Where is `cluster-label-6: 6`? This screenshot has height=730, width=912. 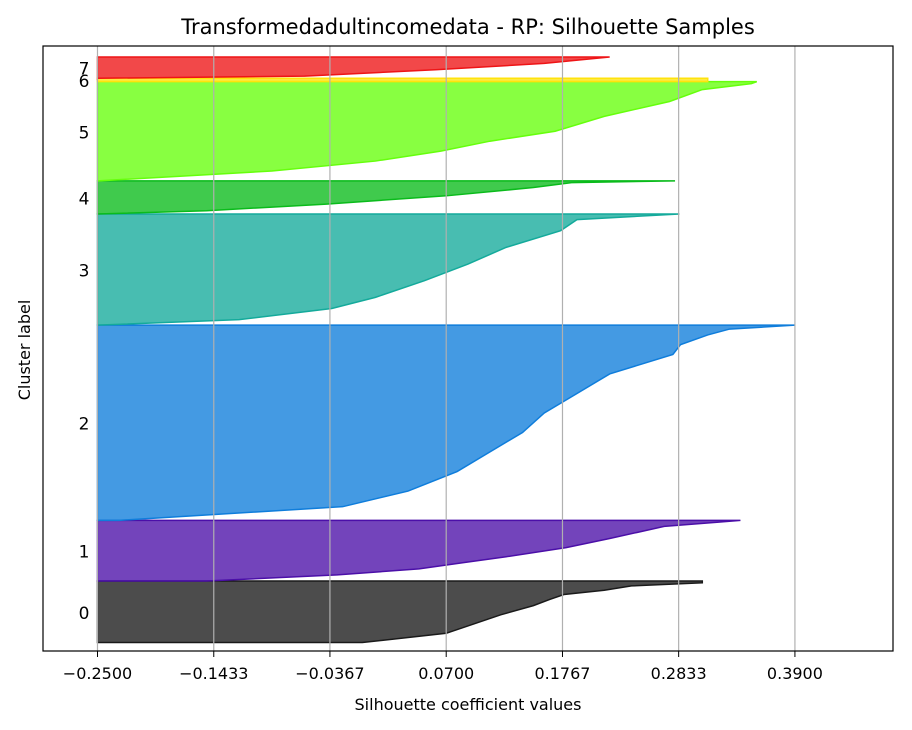
cluster-label-6: 6 is located at coordinates (84, 82).